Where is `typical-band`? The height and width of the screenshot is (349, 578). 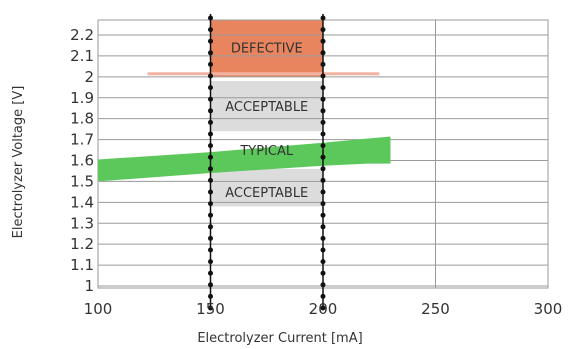 typical-band is located at coordinates (244, 159).